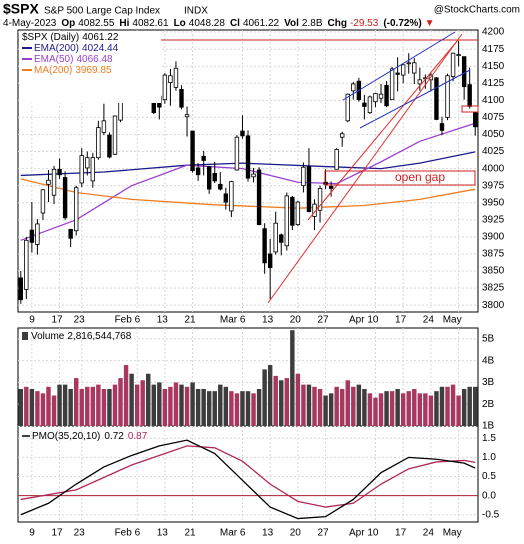 Image resolution: width=524 pixels, height=544 pixels. Describe the element at coordinates (196, 11) in the screenshot. I see `exchange: INDX` at that location.